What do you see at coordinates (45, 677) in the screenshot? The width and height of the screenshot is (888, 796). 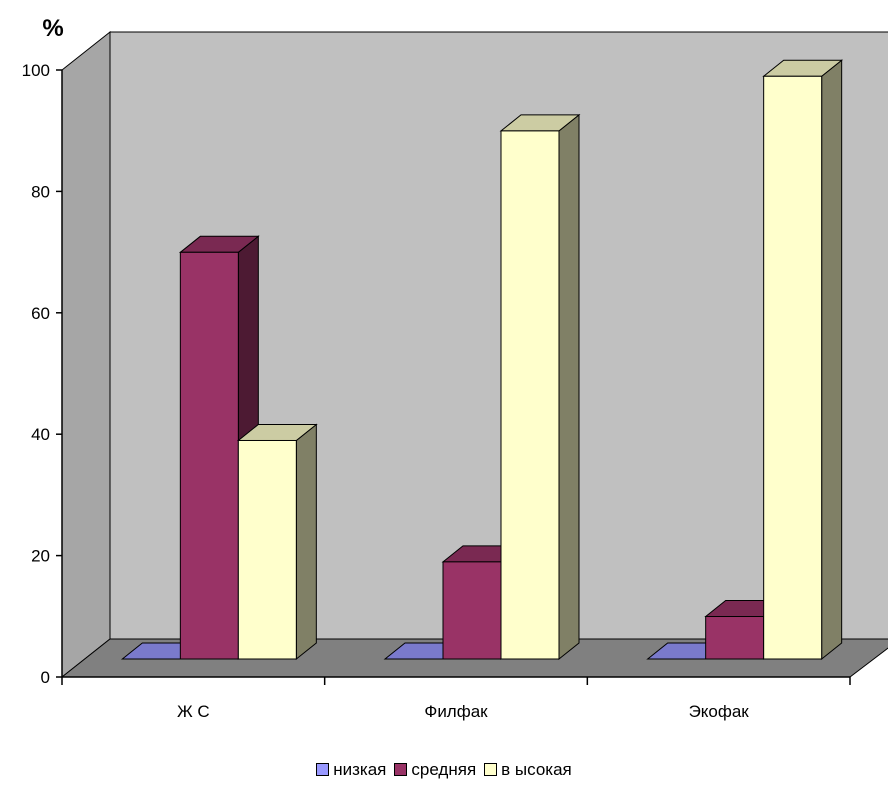 I see `y-tick-label: 0` at bounding box center [45, 677].